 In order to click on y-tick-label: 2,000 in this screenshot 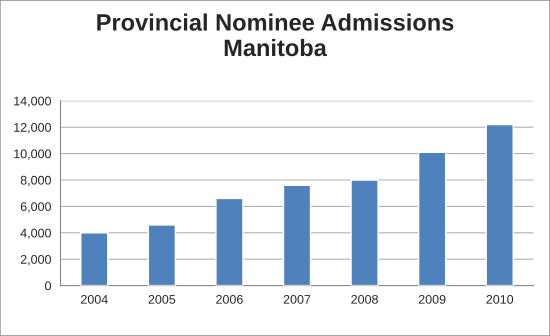, I will do `click(35, 260)`.